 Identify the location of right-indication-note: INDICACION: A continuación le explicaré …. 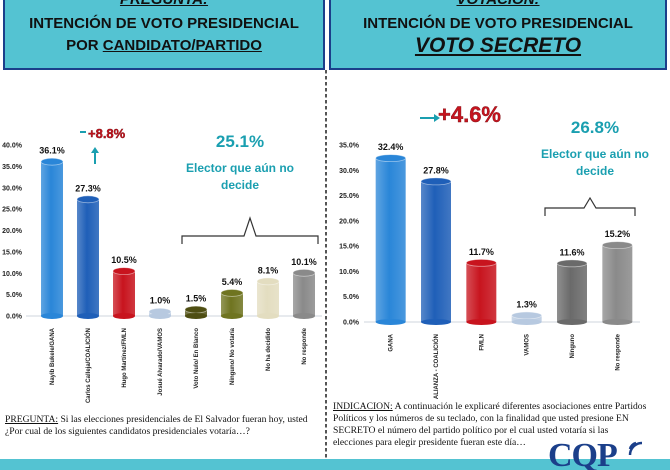
(490, 425).